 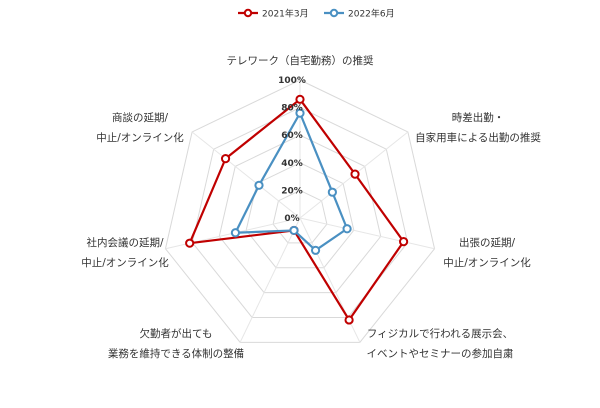 I want to click on axis-label: 自家用車による出勤の推奨, so click(x=478, y=137).